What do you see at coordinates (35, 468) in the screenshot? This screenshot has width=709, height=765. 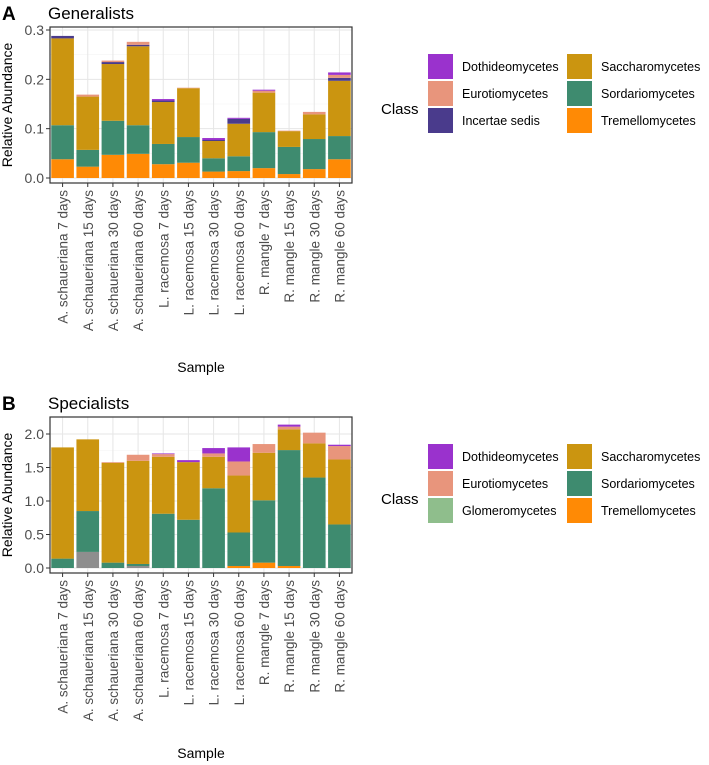 I see `y-tick-label: 1.5` at bounding box center [35, 468].